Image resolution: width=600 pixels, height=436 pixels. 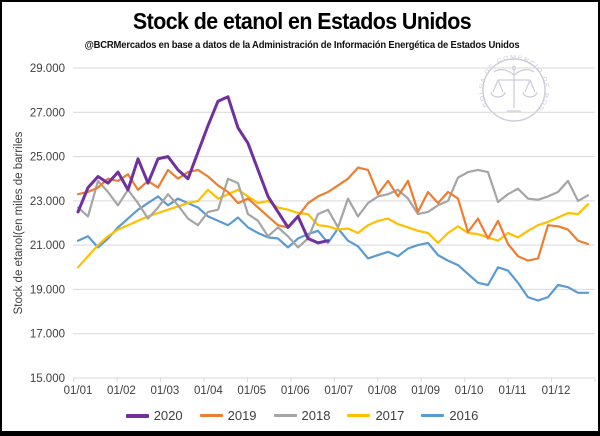 I want to click on legend: 2020 2019 2018 2017 2016, so click(x=300, y=415).